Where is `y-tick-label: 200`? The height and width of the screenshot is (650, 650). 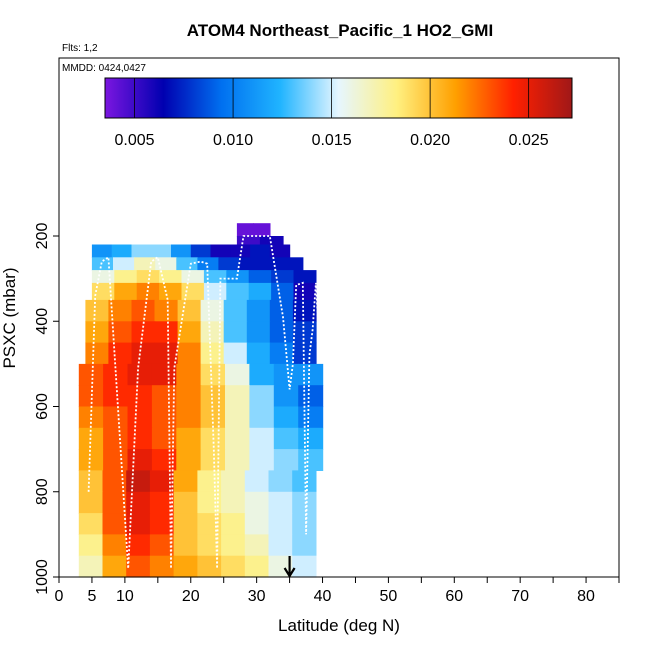
y-tick-label: 200 is located at coordinates (42, 236).